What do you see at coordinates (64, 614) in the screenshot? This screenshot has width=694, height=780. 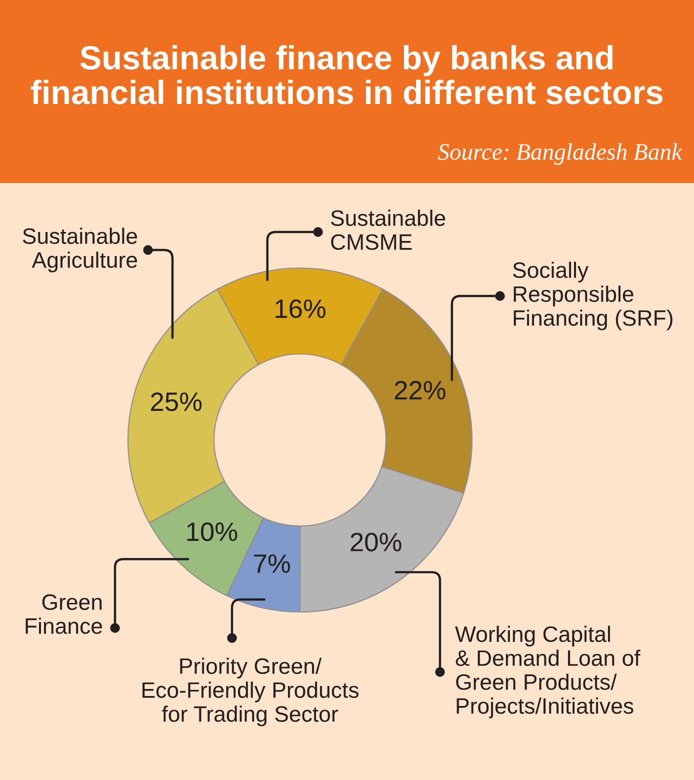 I see `slice-label: Green Finance` at bounding box center [64, 614].